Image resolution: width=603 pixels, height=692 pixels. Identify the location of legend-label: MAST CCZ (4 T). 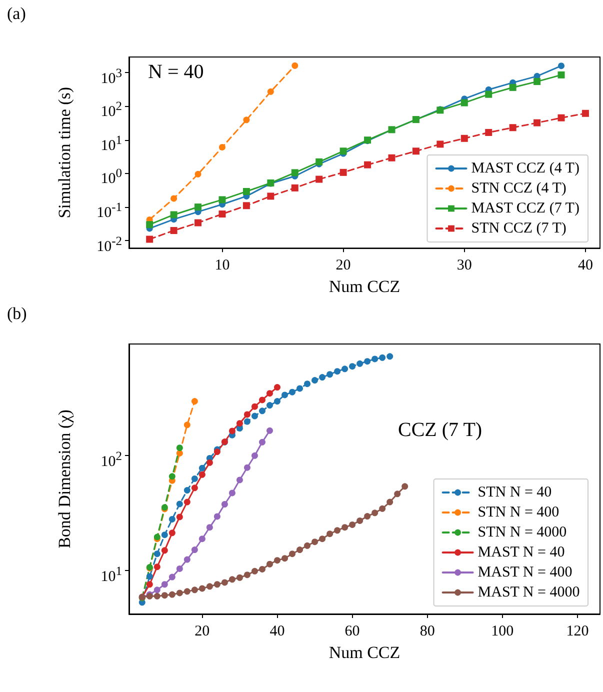
(525, 168).